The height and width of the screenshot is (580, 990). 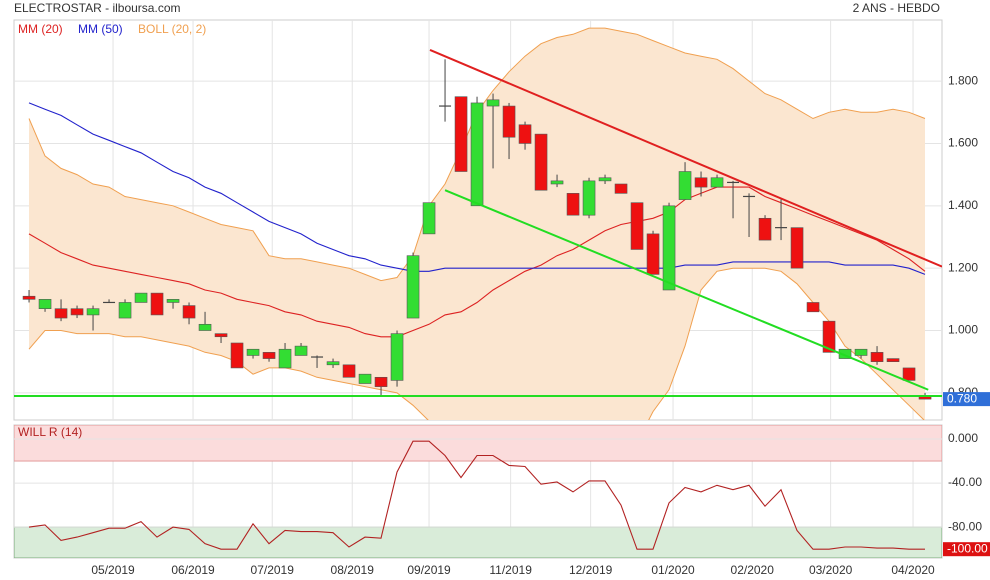 I want to click on x-tick-label: 07/2019, so click(x=273, y=570).